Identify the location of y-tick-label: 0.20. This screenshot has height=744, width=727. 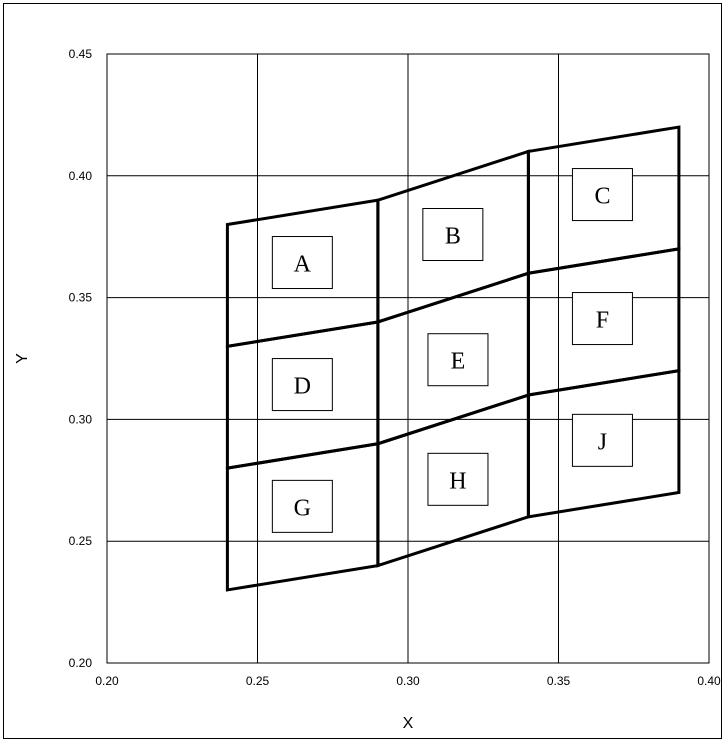
(81, 663).